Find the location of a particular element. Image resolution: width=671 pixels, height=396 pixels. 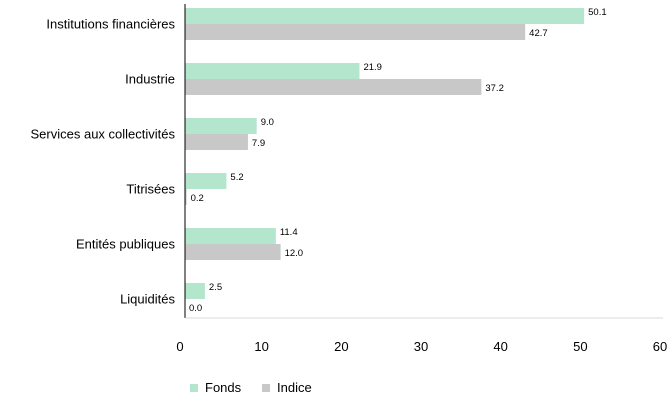

x-tick-label: 20 is located at coordinates (341, 346).